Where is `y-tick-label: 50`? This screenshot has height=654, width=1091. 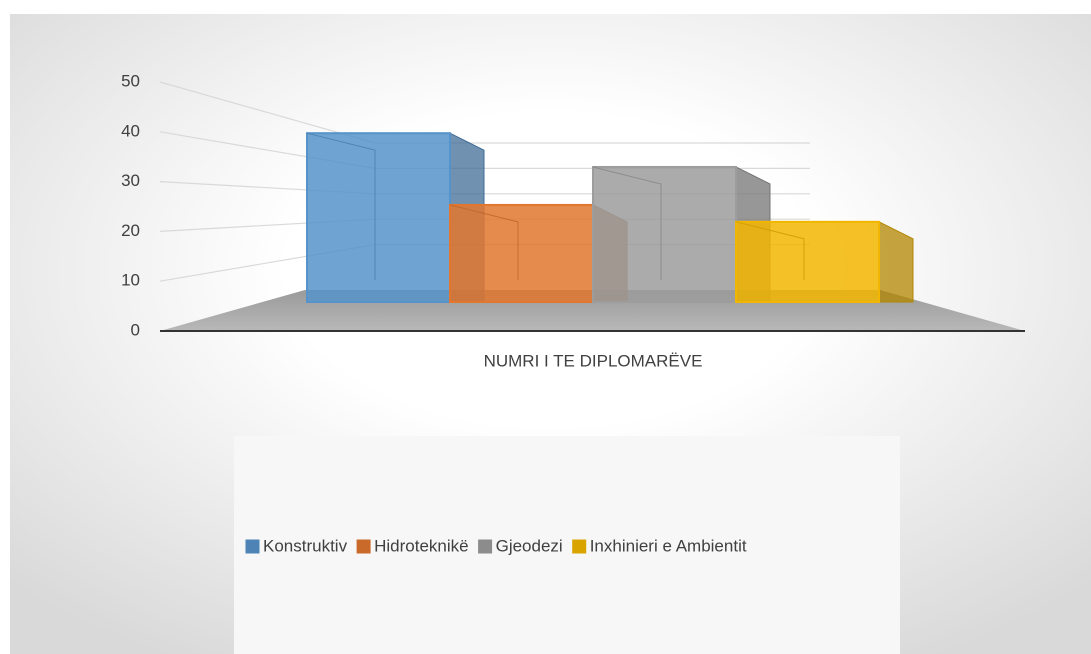 y-tick-label: 50 is located at coordinates (130, 80).